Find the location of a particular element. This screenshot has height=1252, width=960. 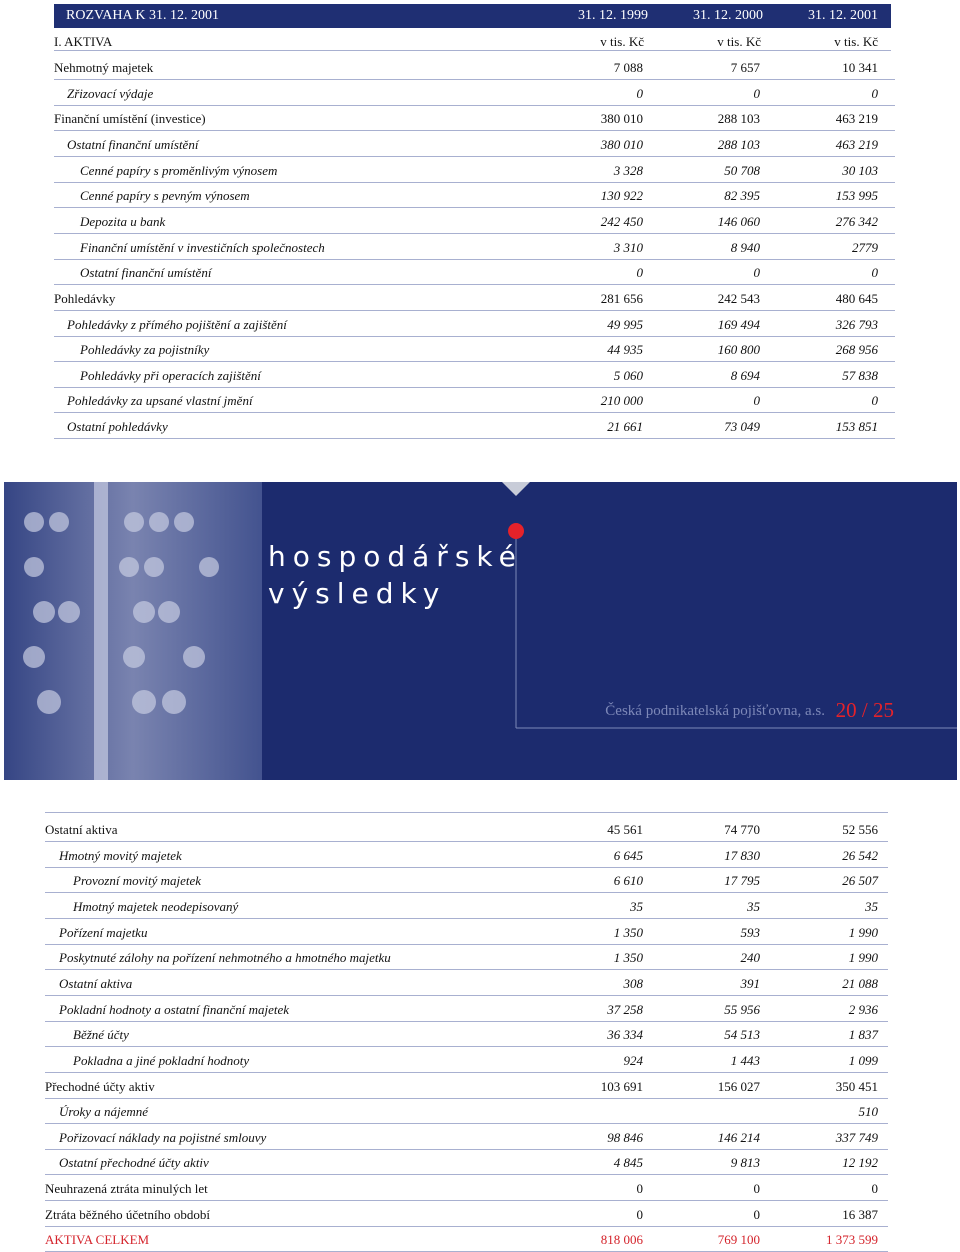

table-row: Ostatní aktiva 45 561 74 770 52 556 is located at coordinates (466, 829).